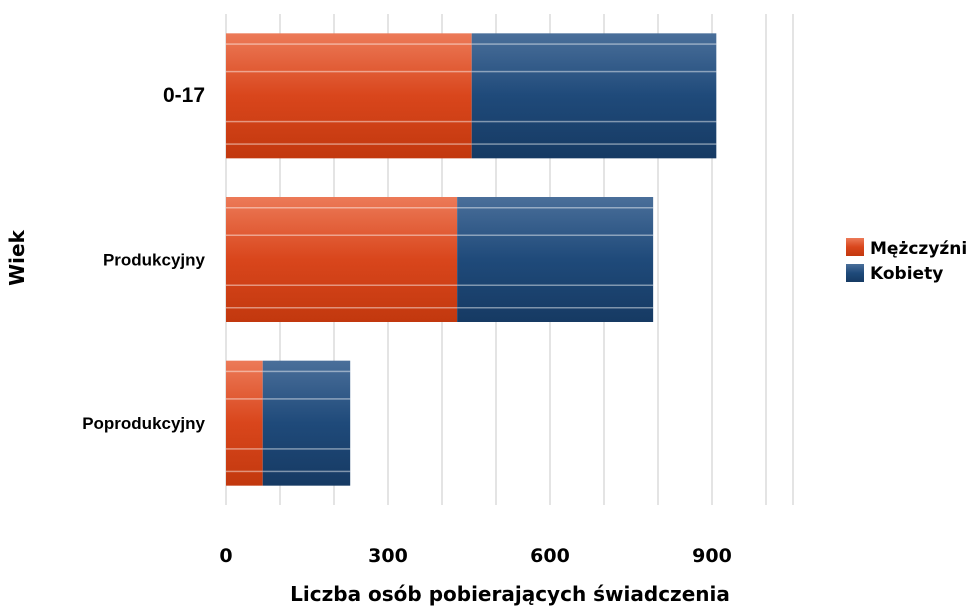 The image size is (979, 612). I want to click on x-tick-label: 300, so click(388, 556).